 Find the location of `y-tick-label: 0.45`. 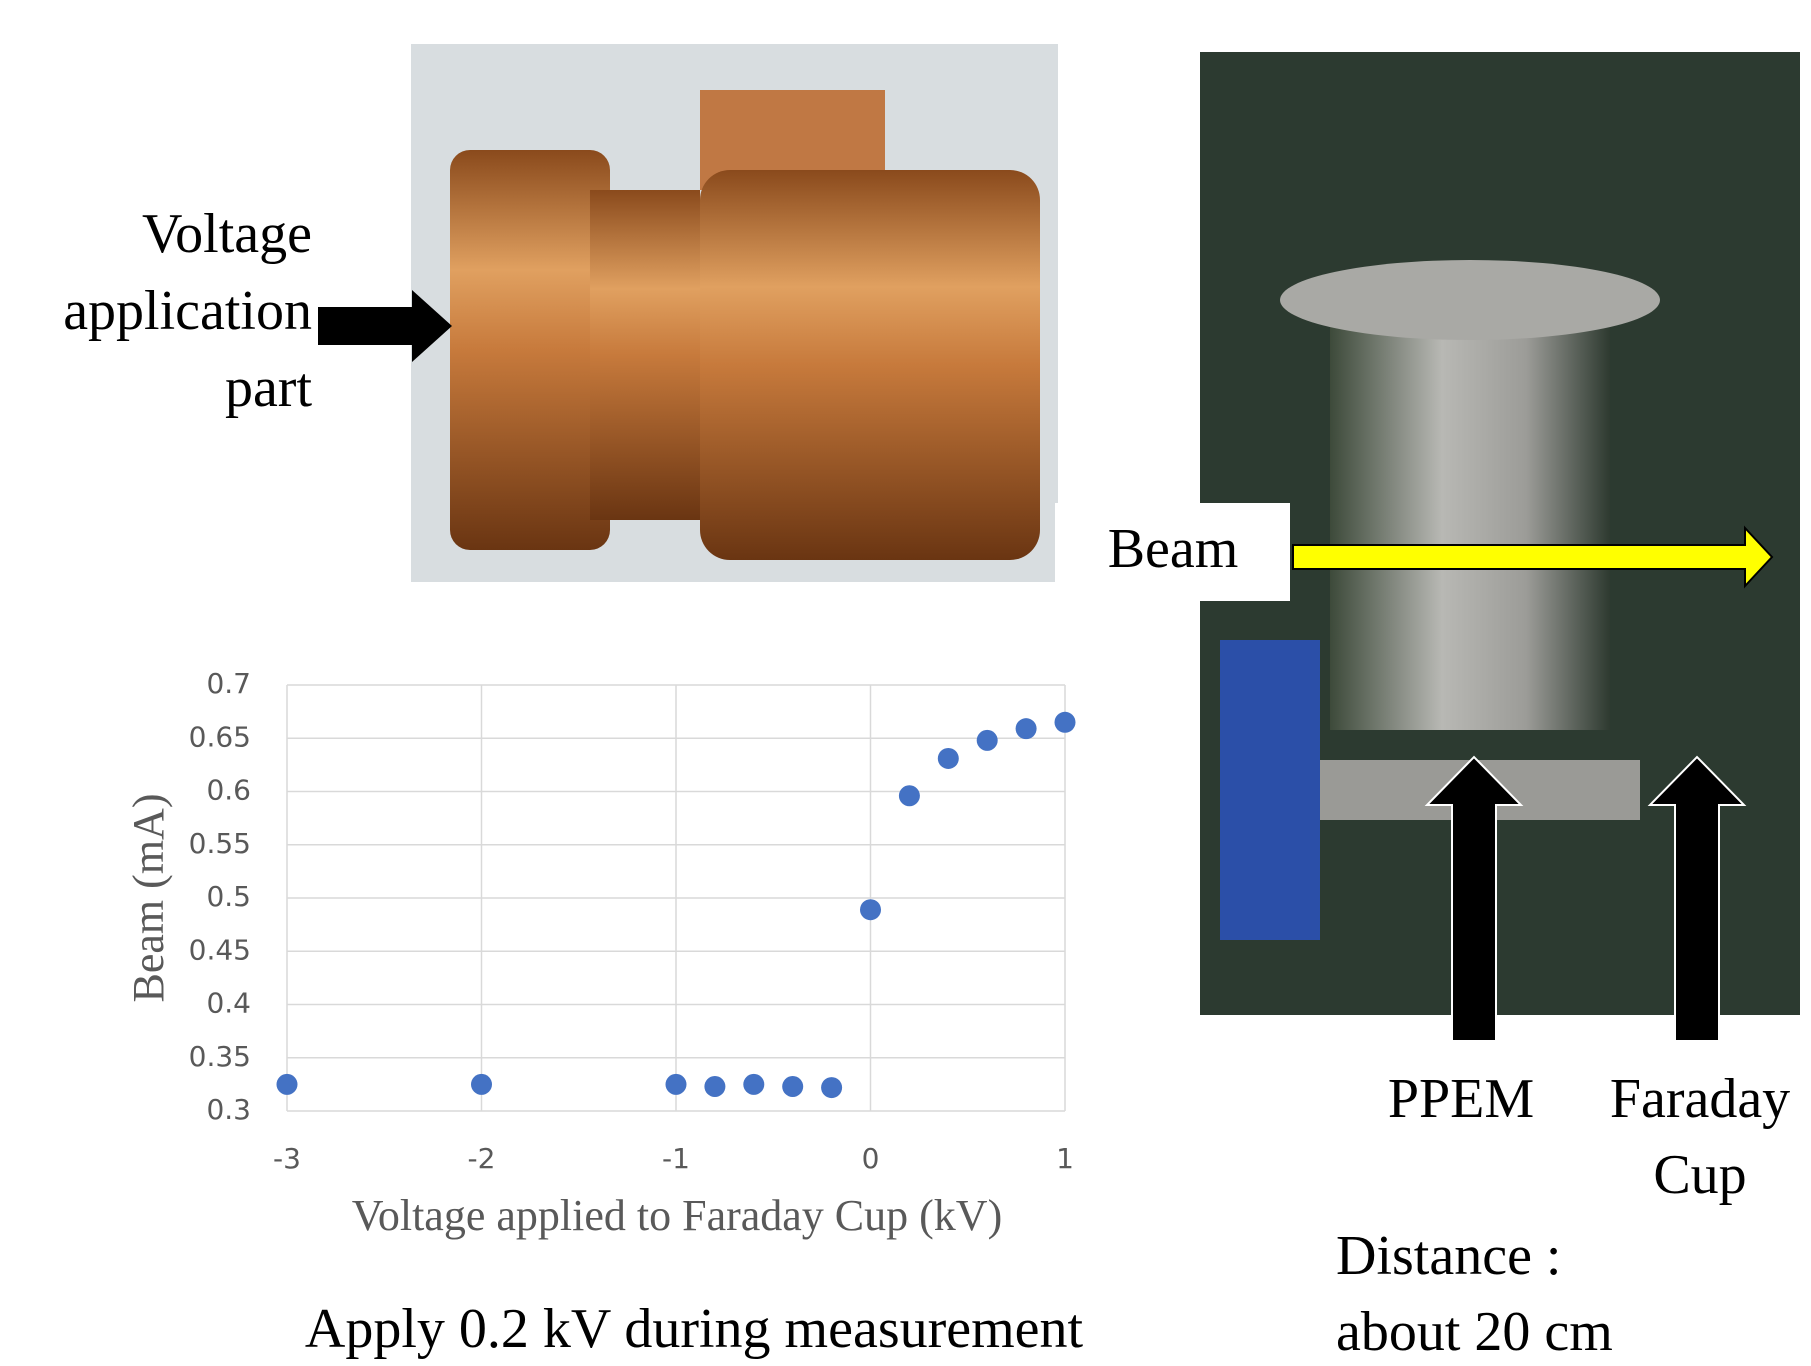

y-tick-label: 0.45 is located at coordinates (220, 949).